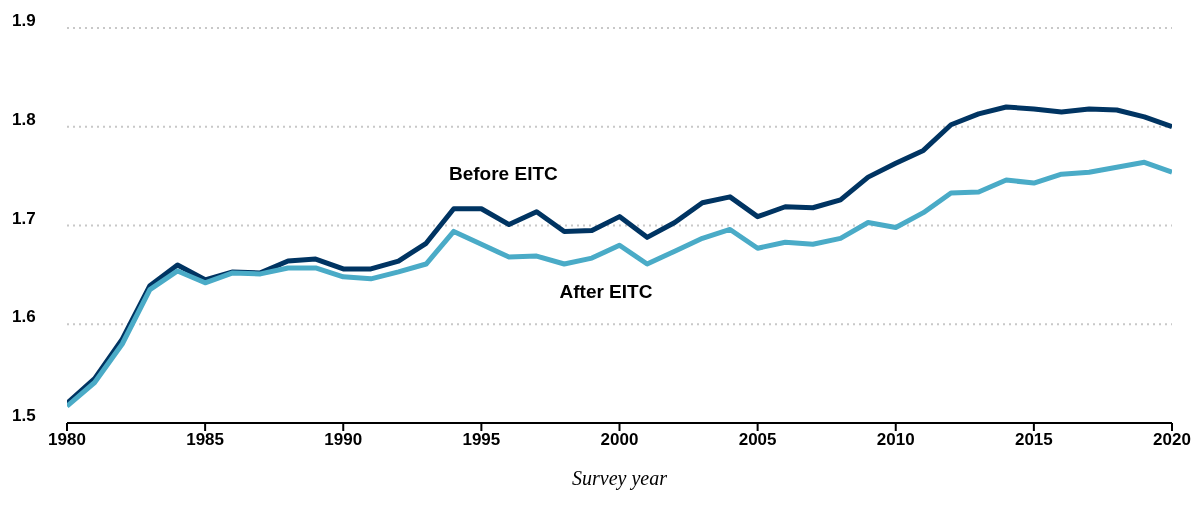 This screenshot has width=1200, height=511. I want to click on x-tick-label: 2015, so click(1033, 440).